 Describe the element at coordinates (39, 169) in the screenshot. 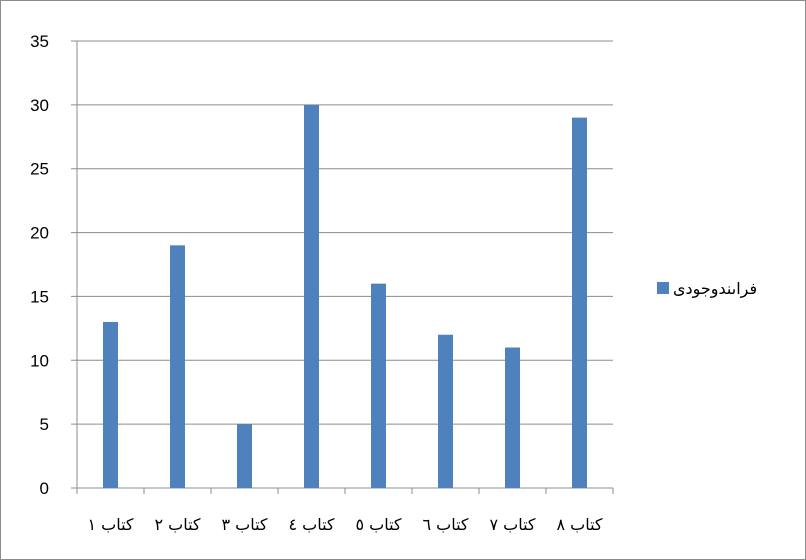

I see `y-tick-label: 25` at that location.